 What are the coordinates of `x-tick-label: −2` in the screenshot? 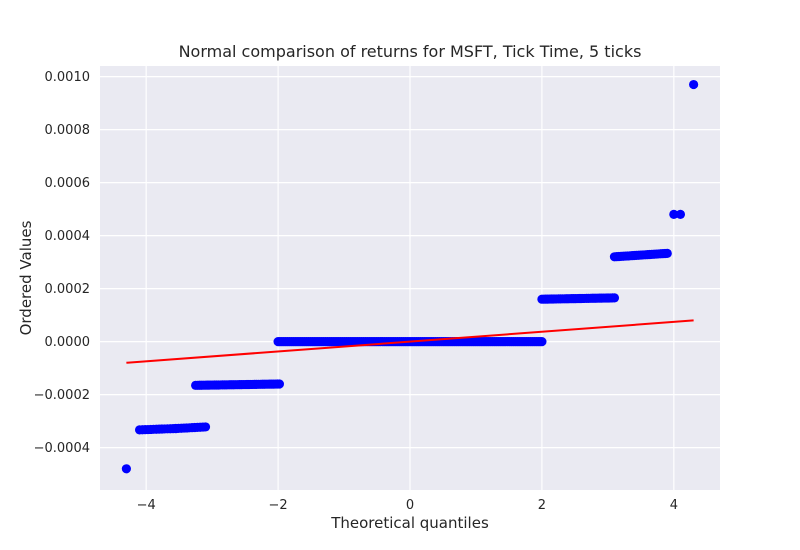 It's located at (277, 505).